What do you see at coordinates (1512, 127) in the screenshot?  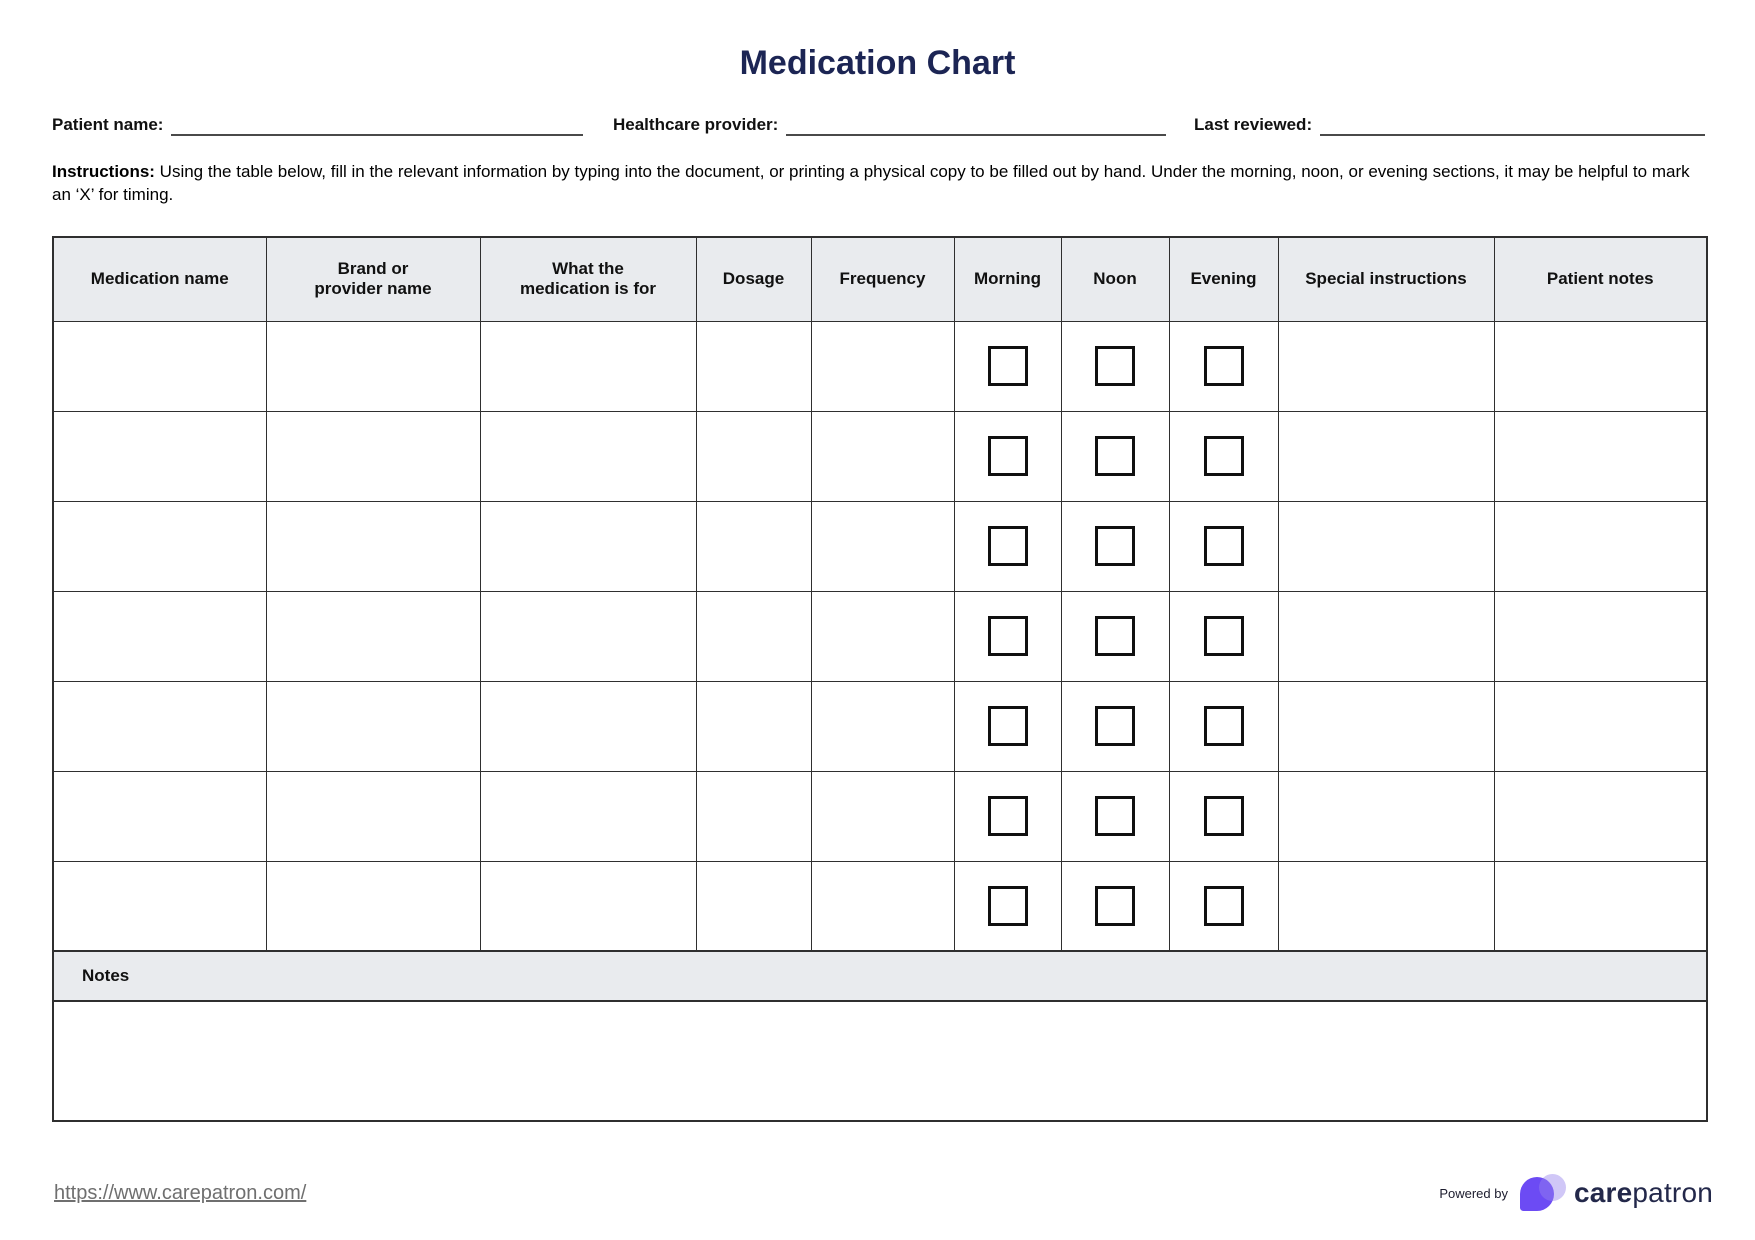 I see `last-reviewed-input` at bounding box center [1512, 127].